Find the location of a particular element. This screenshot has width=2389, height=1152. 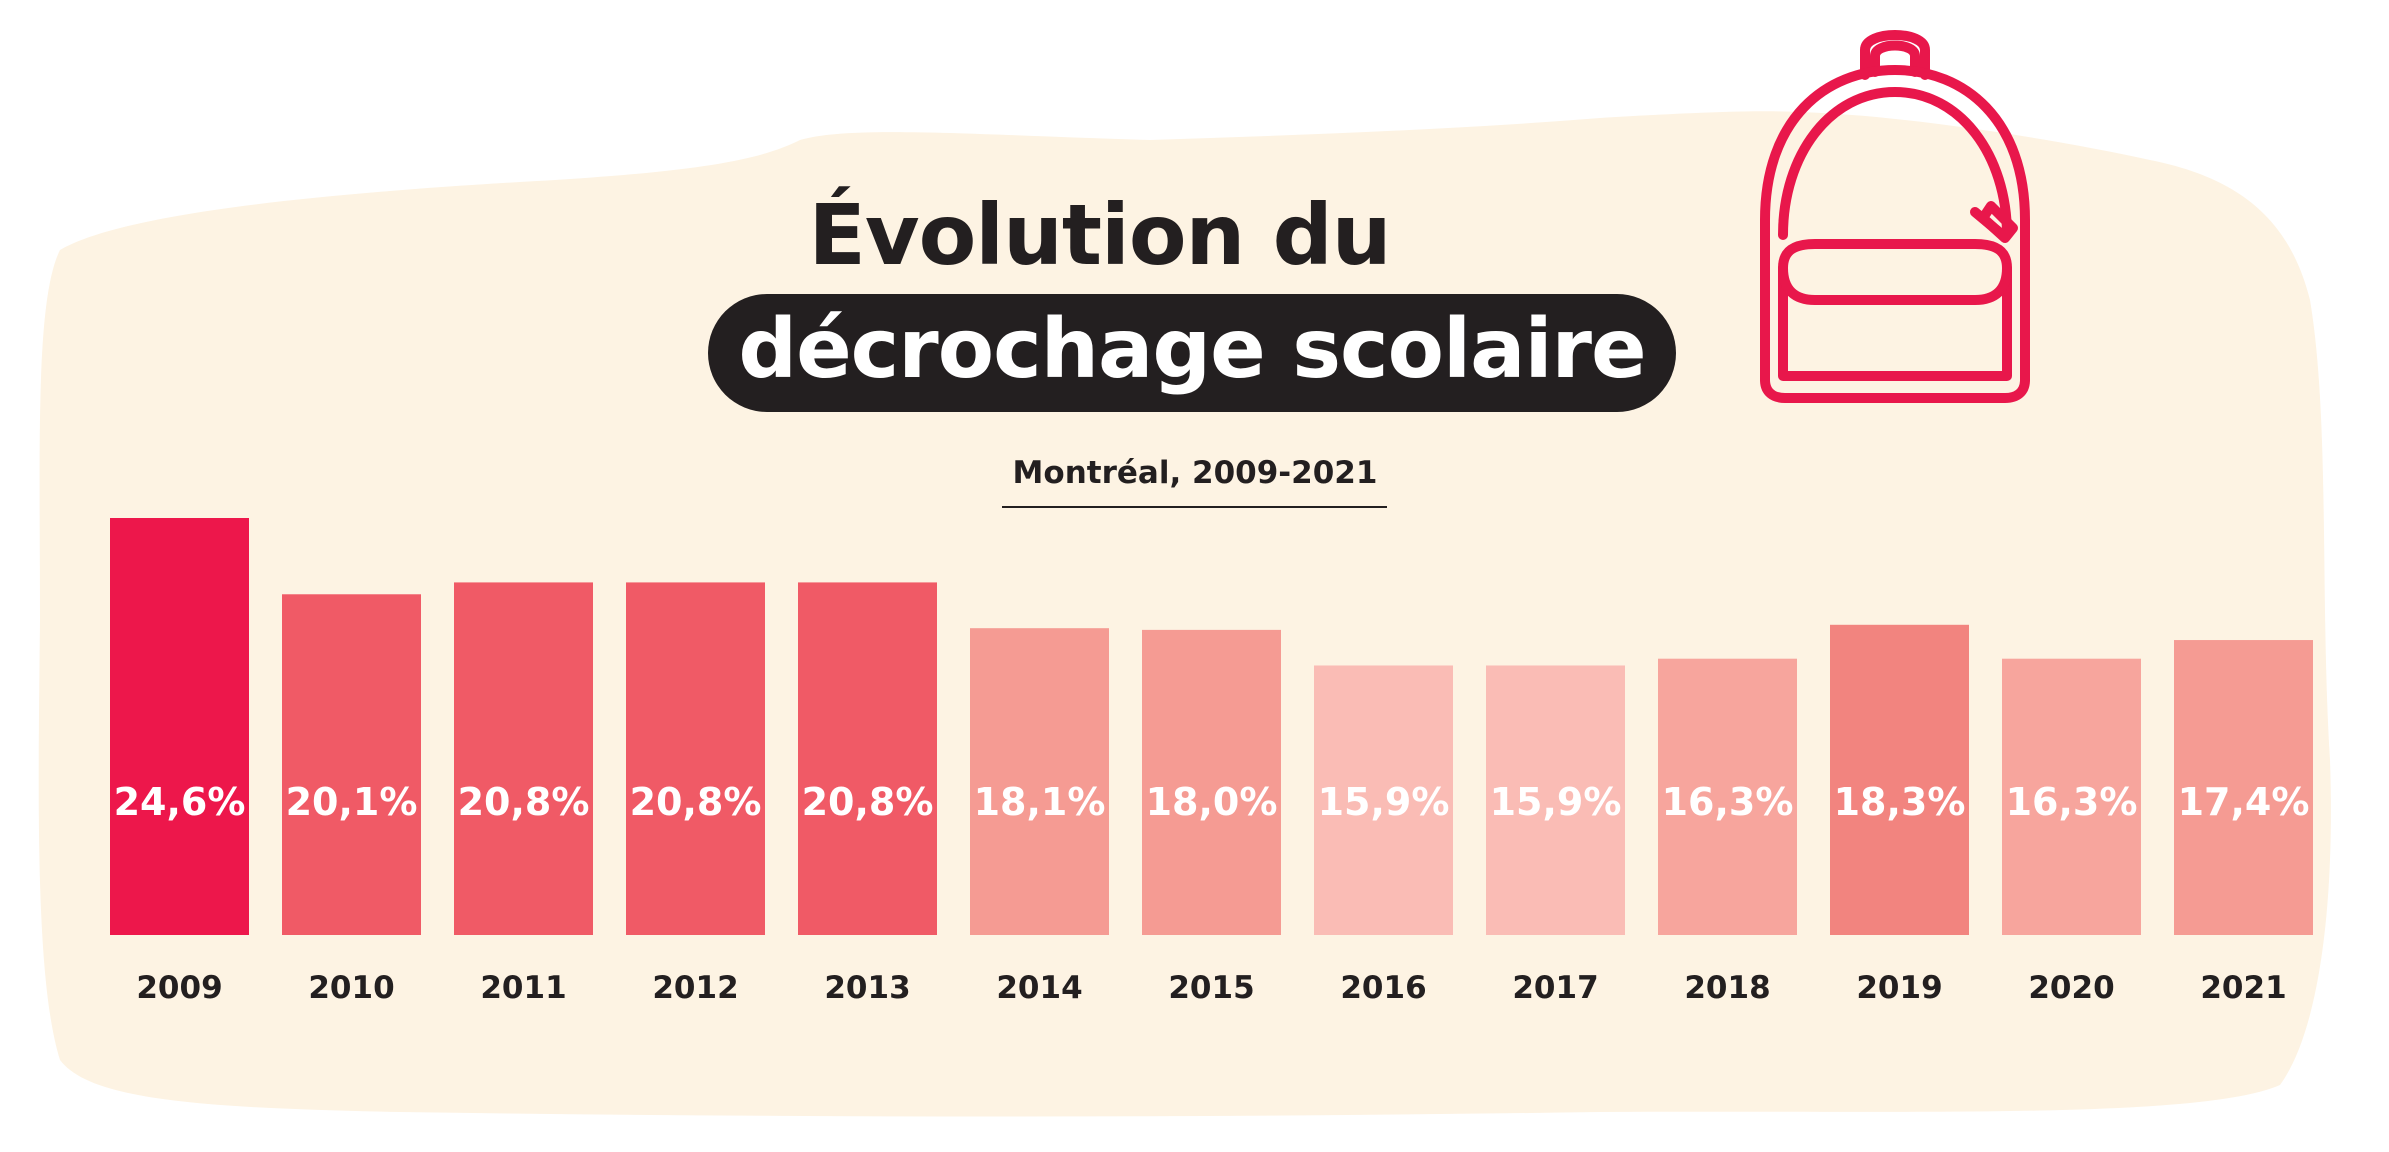

backpack-icon is located at coordinates (1895, 216).